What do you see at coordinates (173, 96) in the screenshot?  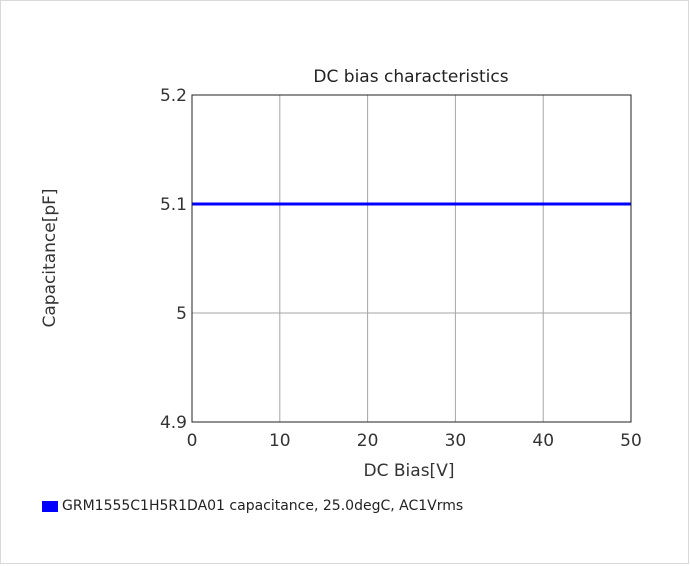 I see `y-tick-label: 5.2` at bounding box center [173, 96].